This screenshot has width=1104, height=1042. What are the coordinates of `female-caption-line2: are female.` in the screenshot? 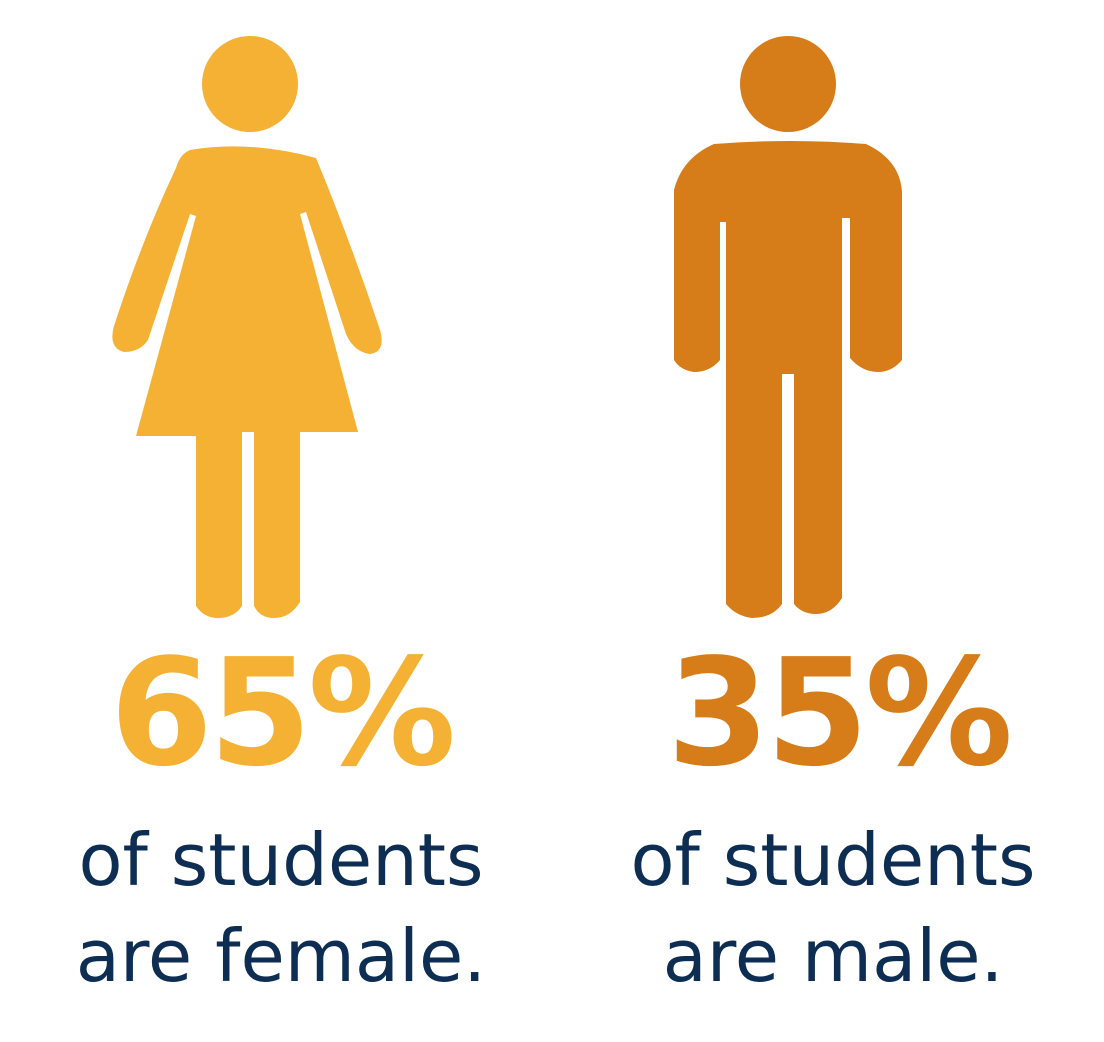 It's located at (281, 956).